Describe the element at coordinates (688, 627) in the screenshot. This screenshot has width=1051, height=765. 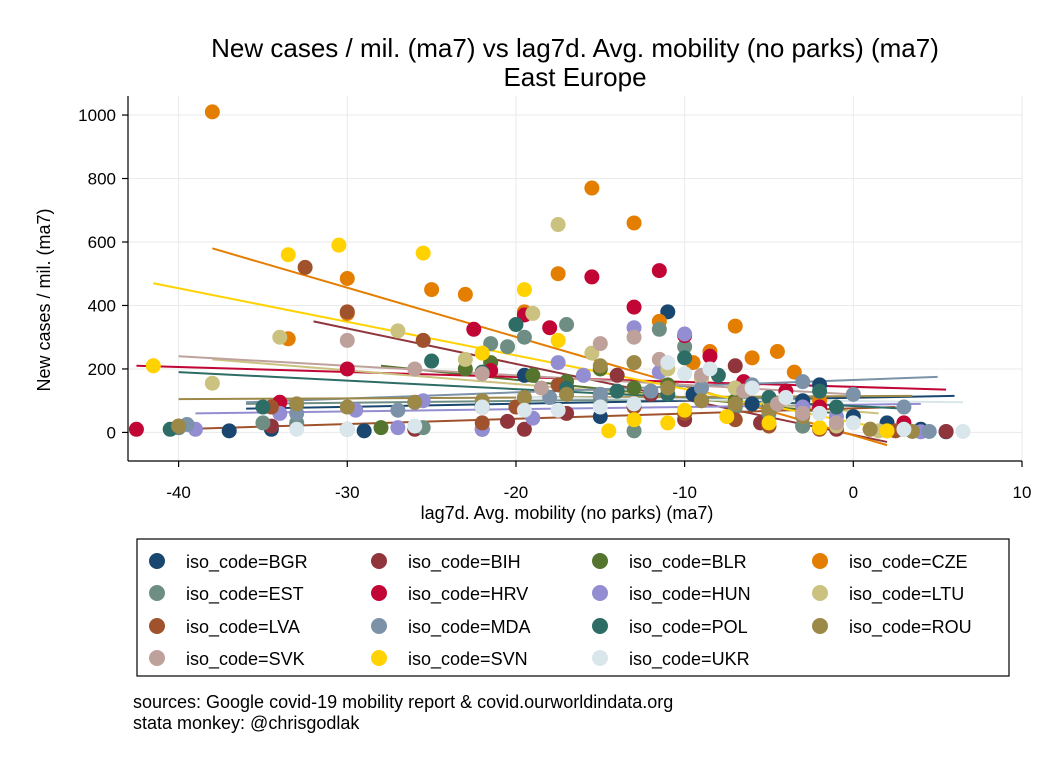
I see `legend-label: iso_code=POL` at that location.